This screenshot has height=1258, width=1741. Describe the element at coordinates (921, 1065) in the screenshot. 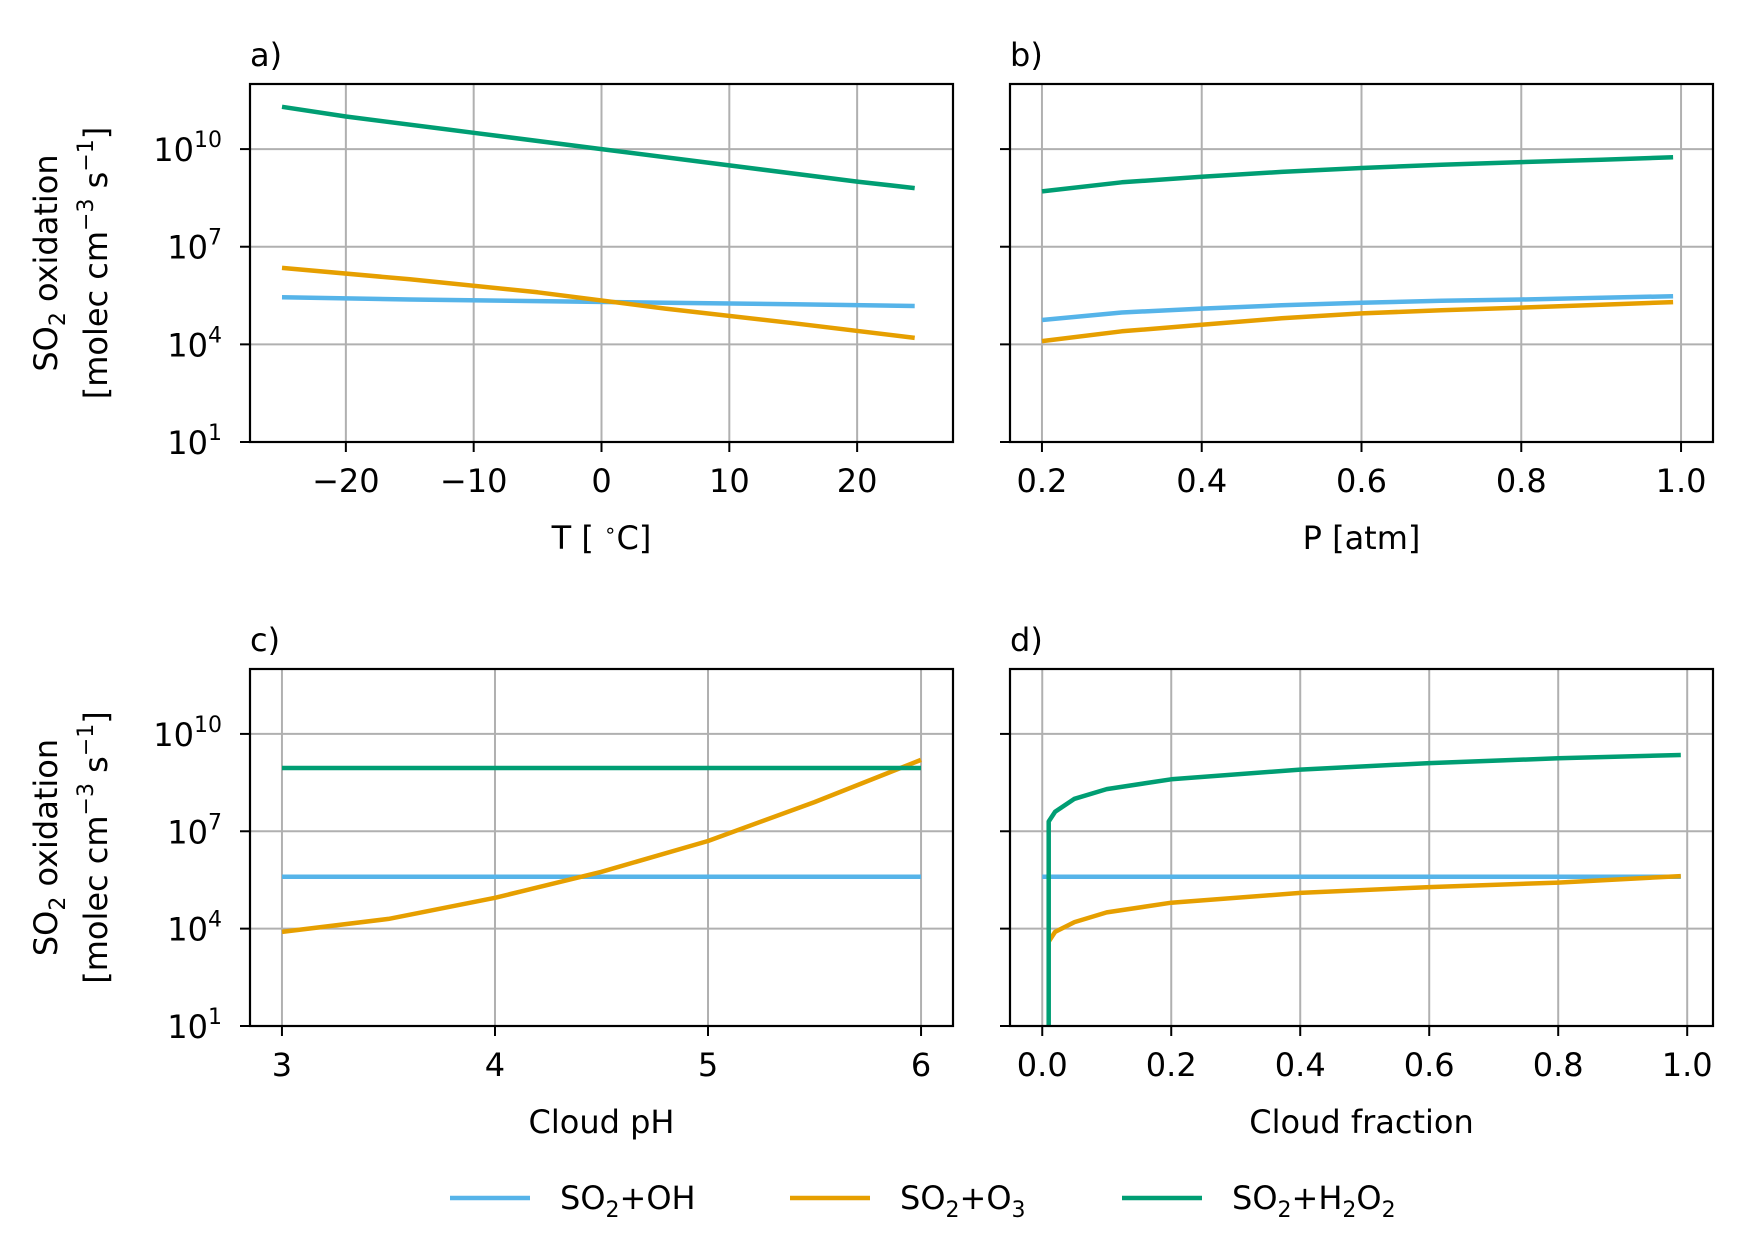

I see `x-tick-label: 6` at that location.